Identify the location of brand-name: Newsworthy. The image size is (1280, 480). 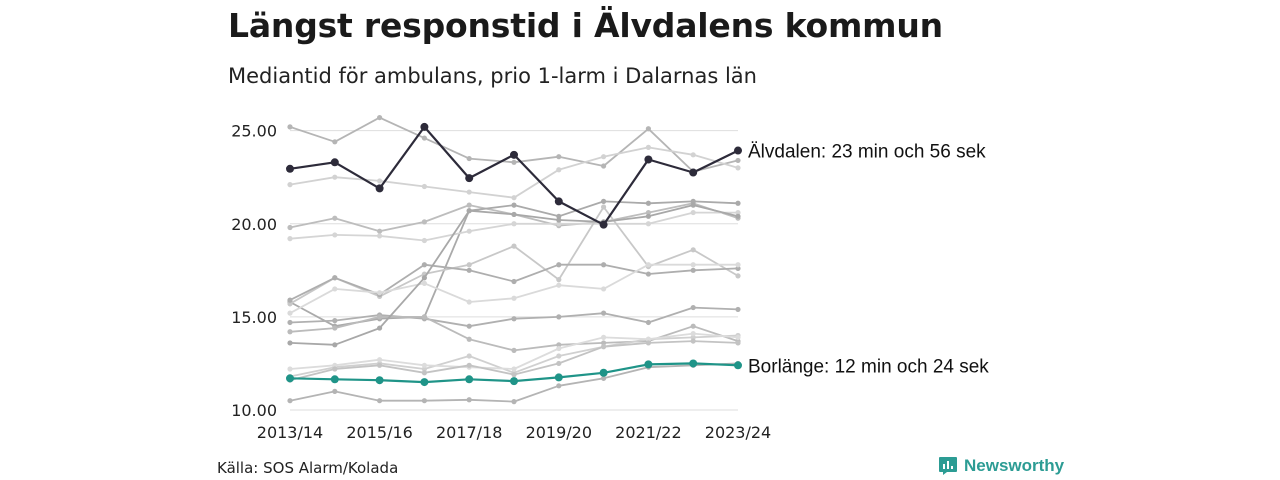
(1014, 465).